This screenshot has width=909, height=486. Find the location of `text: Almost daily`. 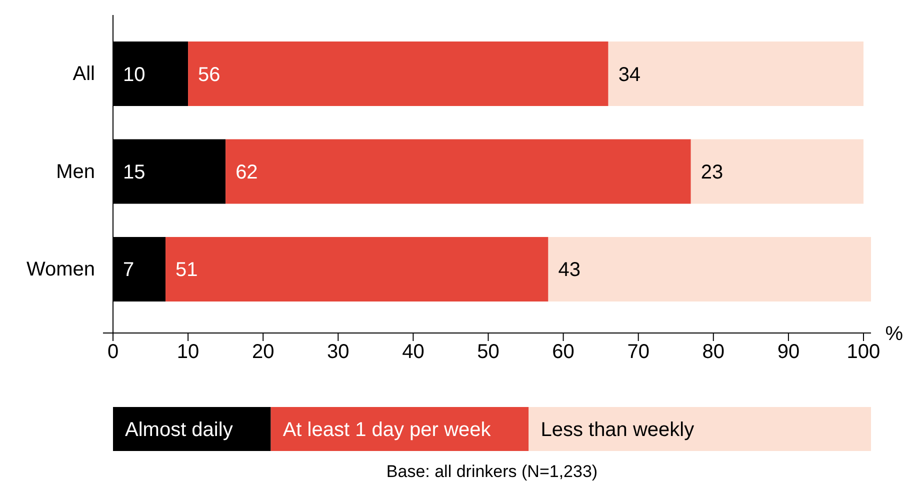

text: Almost daily is located at coordinates (179, 430).